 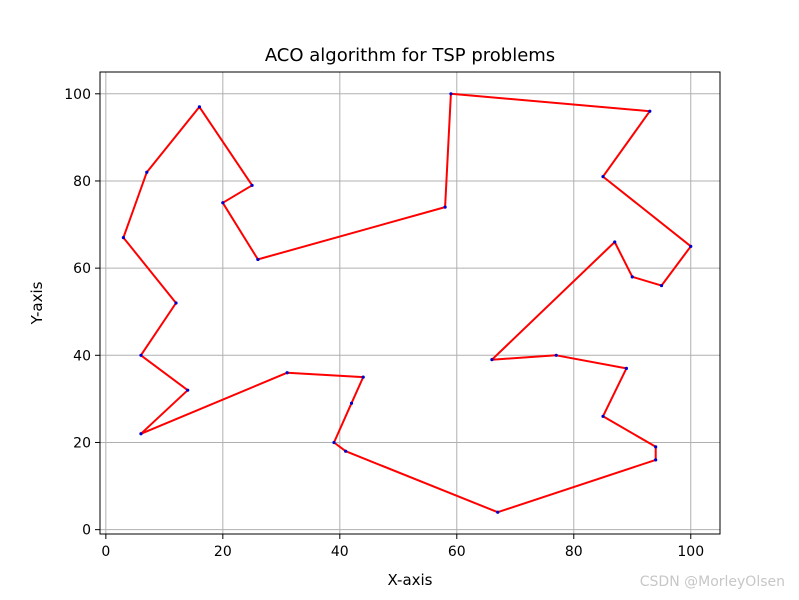 What do you see at coordinates (105, 552) in the screenshot?
I see `x-tick-label: 0` at bounding box center [105, 552].